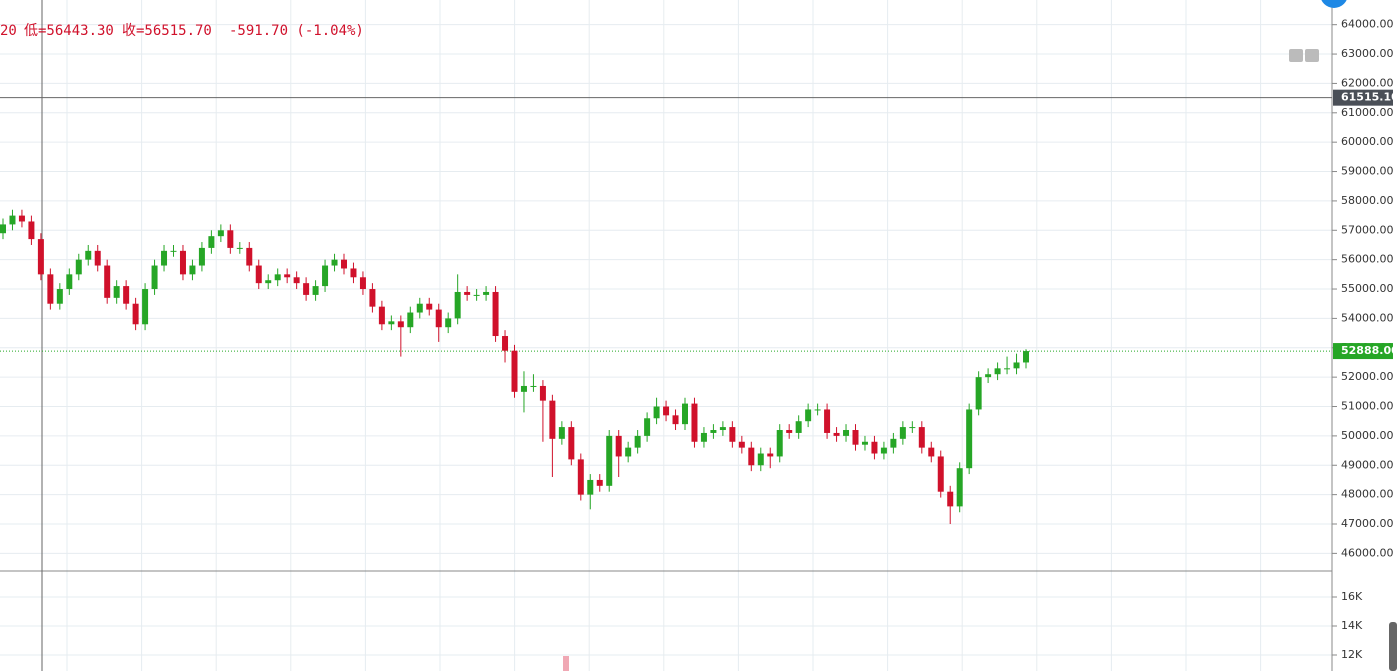  Describe the element at coordinates (1367, 24) in the screenshot. I see `y-tick-label: 64000.00` at that location.